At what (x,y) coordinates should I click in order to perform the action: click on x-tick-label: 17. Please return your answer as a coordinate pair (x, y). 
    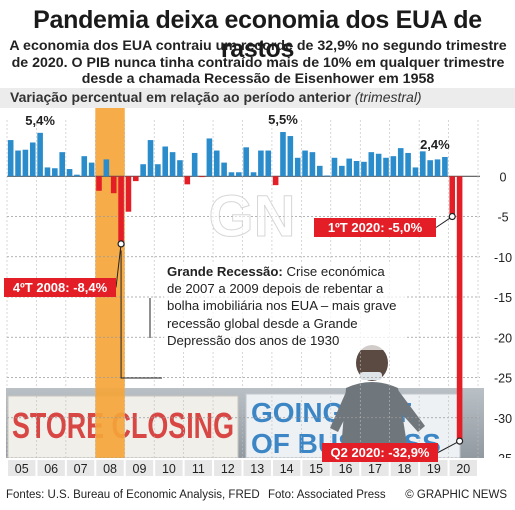
    Looking at the image, I should click on (375, 469).